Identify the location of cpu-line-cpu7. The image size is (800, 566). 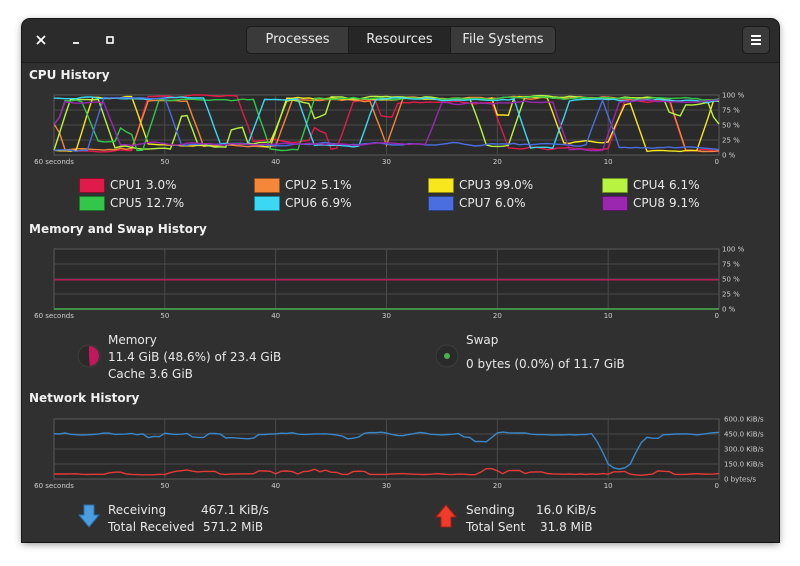
(386, 124).